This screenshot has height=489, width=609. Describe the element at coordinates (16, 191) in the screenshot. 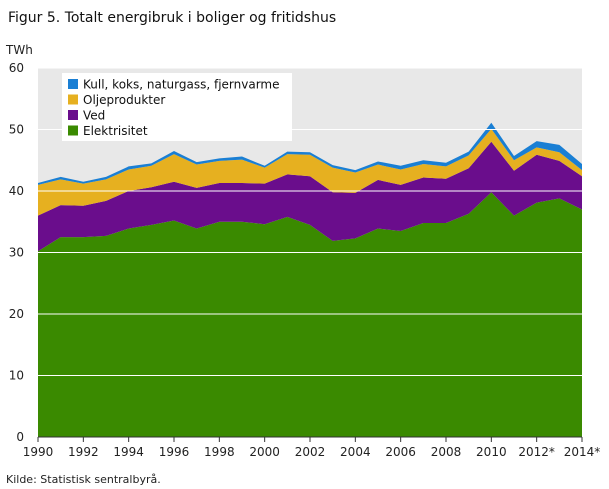

I see `y-tick-label: 40` at that location.